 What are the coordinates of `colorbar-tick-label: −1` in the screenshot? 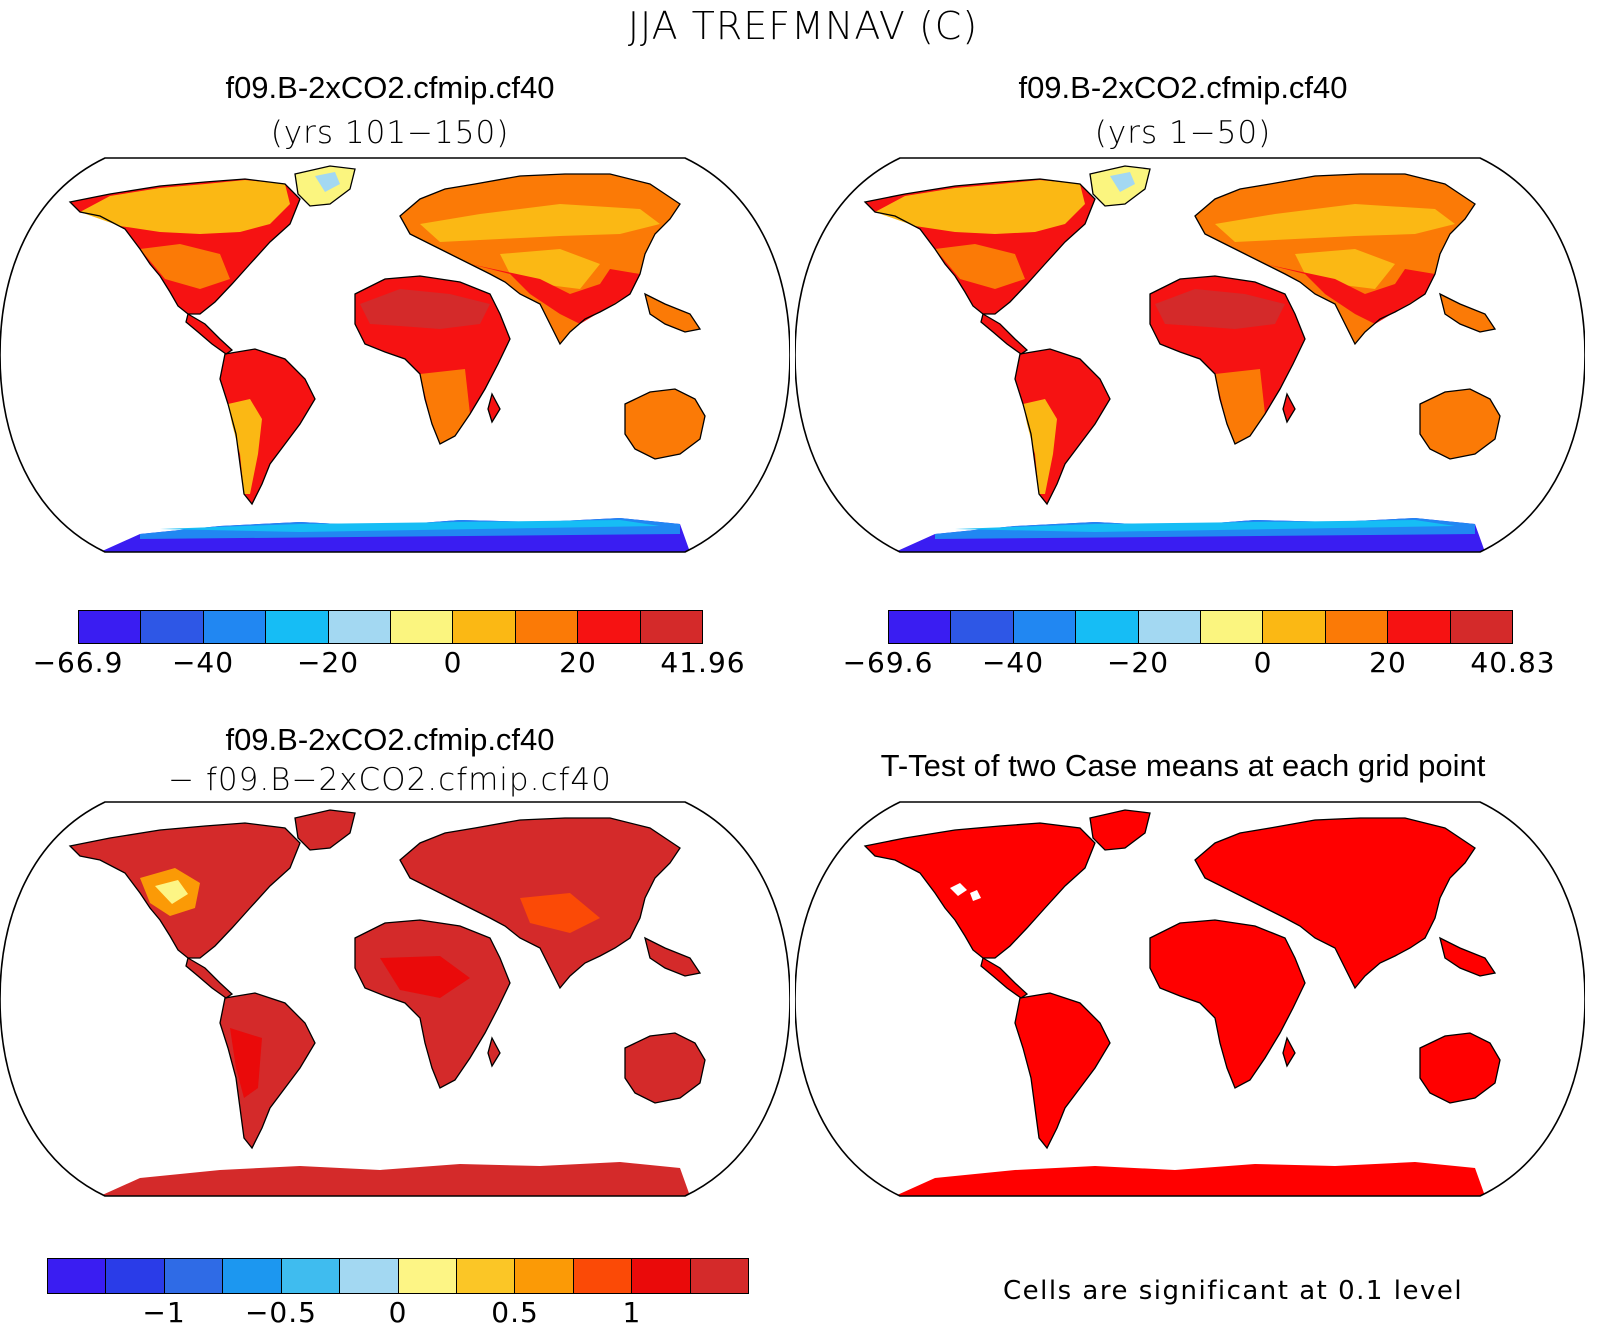 It's located at (164, 1312).